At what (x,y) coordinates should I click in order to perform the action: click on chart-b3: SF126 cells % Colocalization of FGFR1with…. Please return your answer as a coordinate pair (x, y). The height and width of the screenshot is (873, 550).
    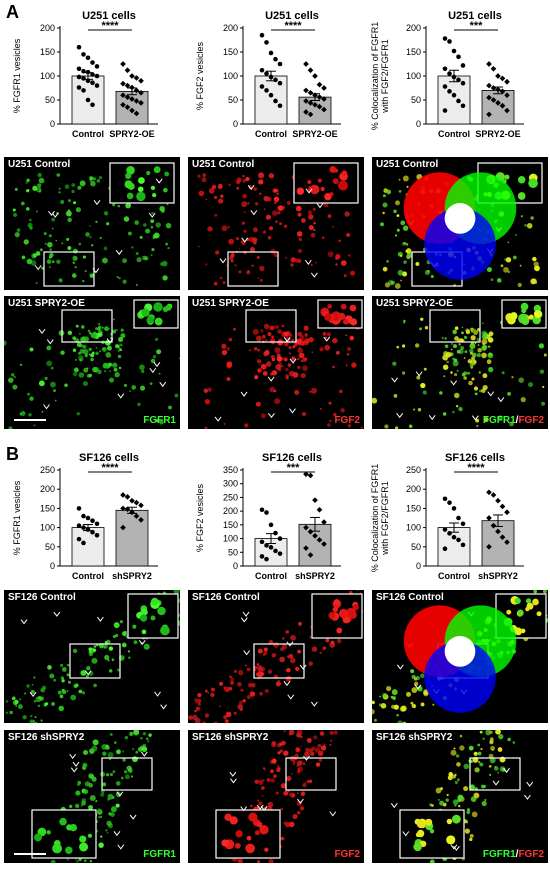
    Looking at the image, I should click on (457, 518).